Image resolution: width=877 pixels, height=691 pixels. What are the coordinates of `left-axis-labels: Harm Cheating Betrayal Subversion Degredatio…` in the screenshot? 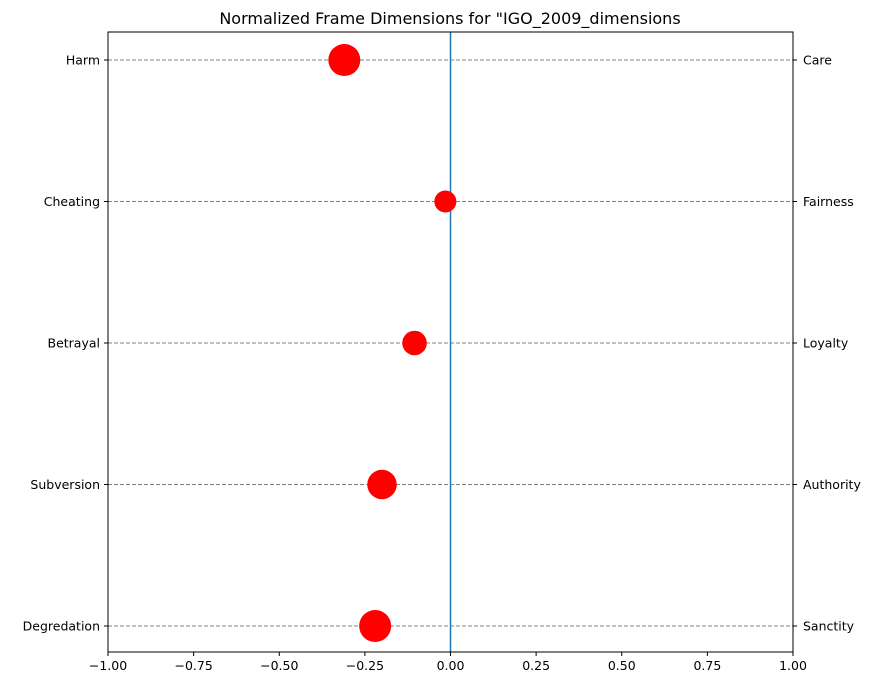 It's located at (65, 343).